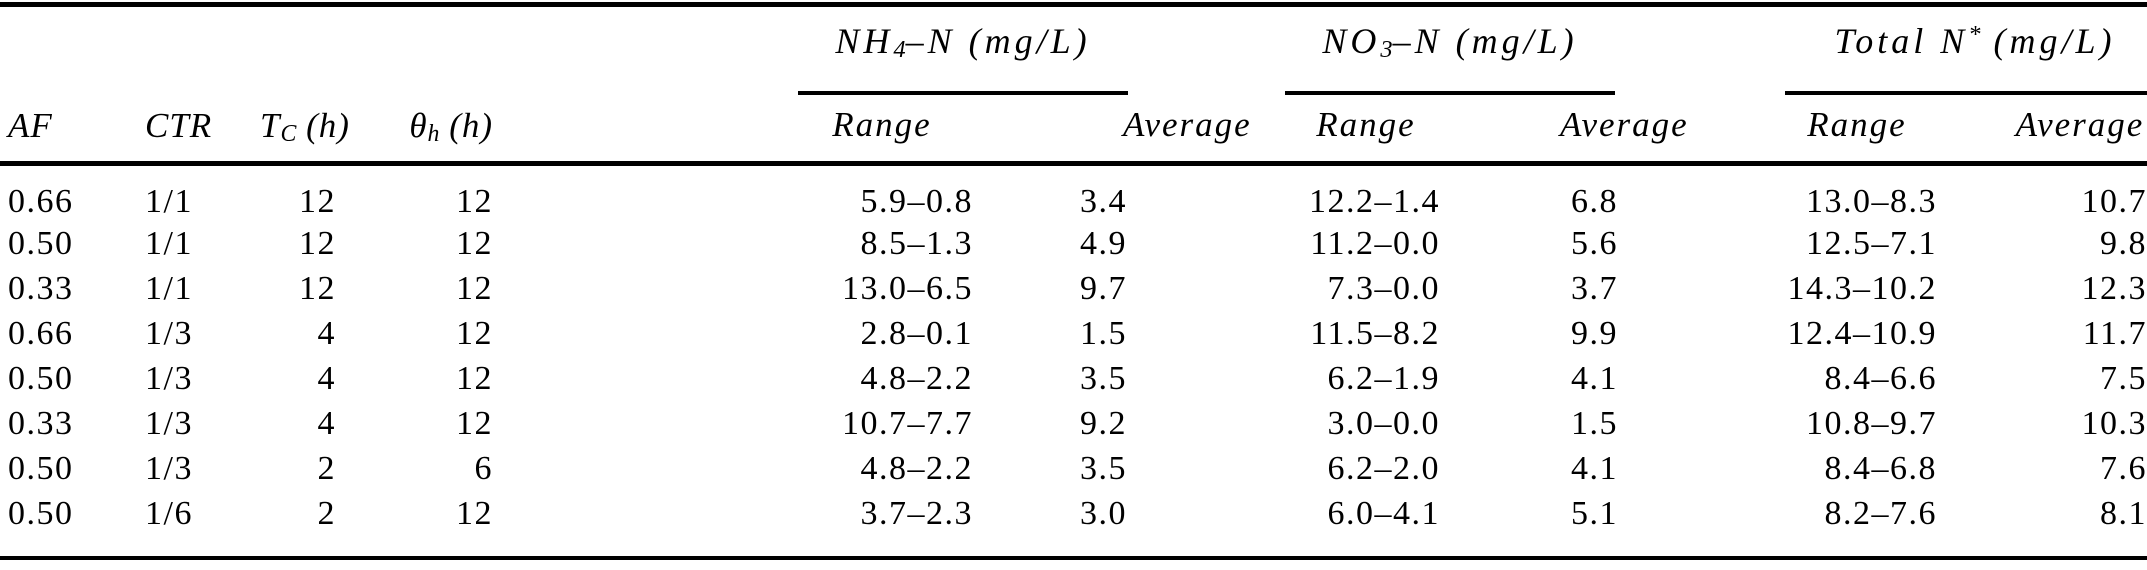 The image size is (2147, 570). What do you see at coordinates (1374, 201) in the screenshot?
I see `cell-no3-range: 12.2–1.4` at bounding box center [1374, 201].